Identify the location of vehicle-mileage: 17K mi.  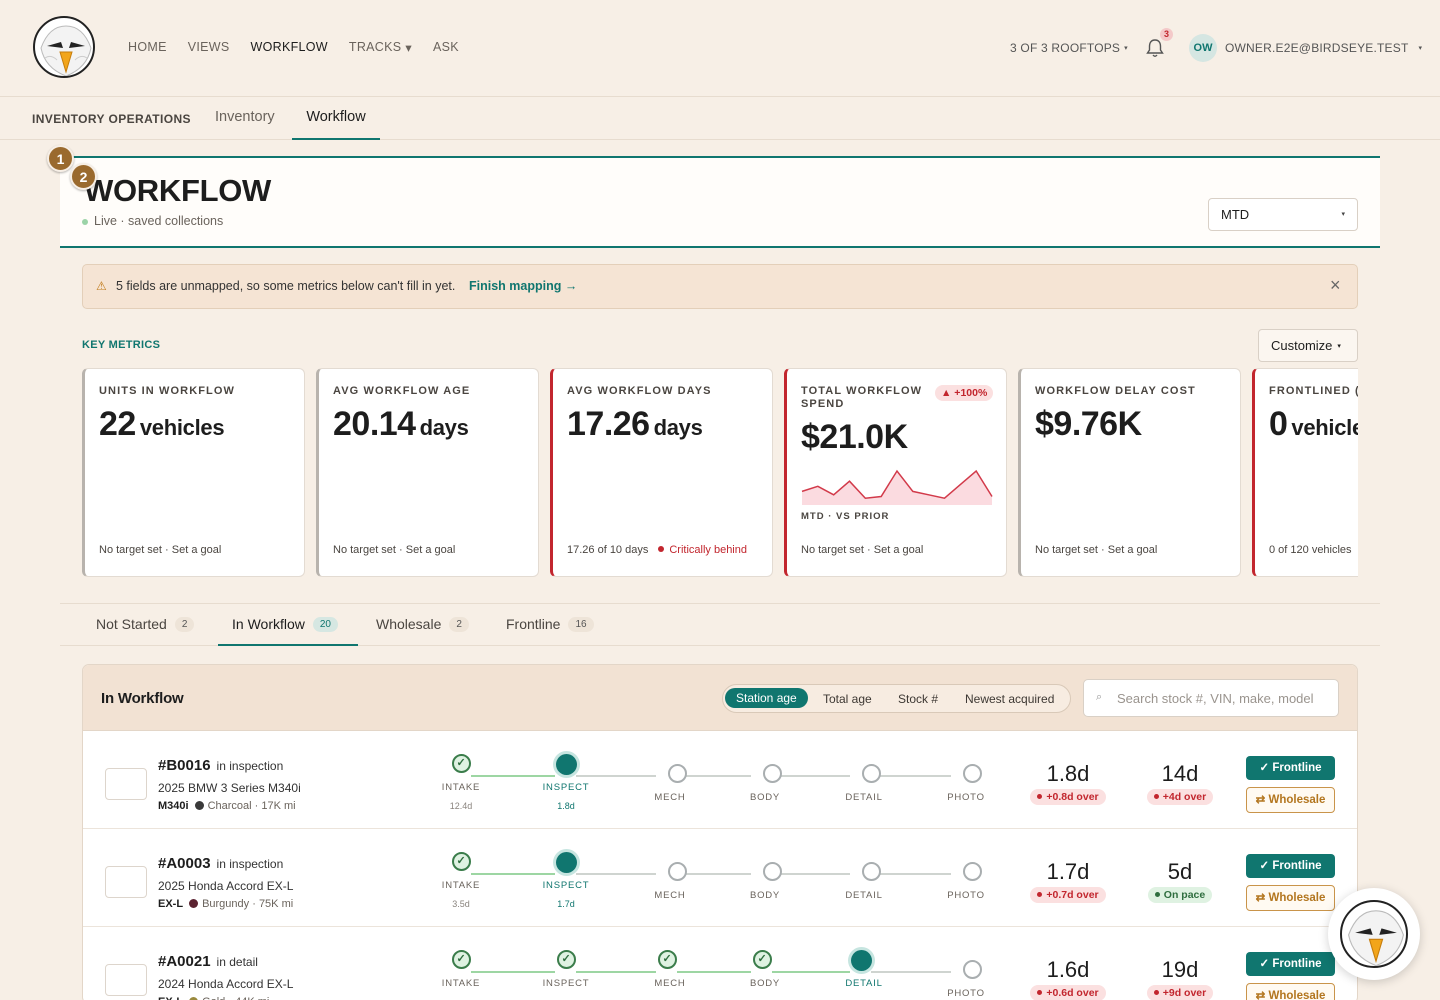
(278, 806).